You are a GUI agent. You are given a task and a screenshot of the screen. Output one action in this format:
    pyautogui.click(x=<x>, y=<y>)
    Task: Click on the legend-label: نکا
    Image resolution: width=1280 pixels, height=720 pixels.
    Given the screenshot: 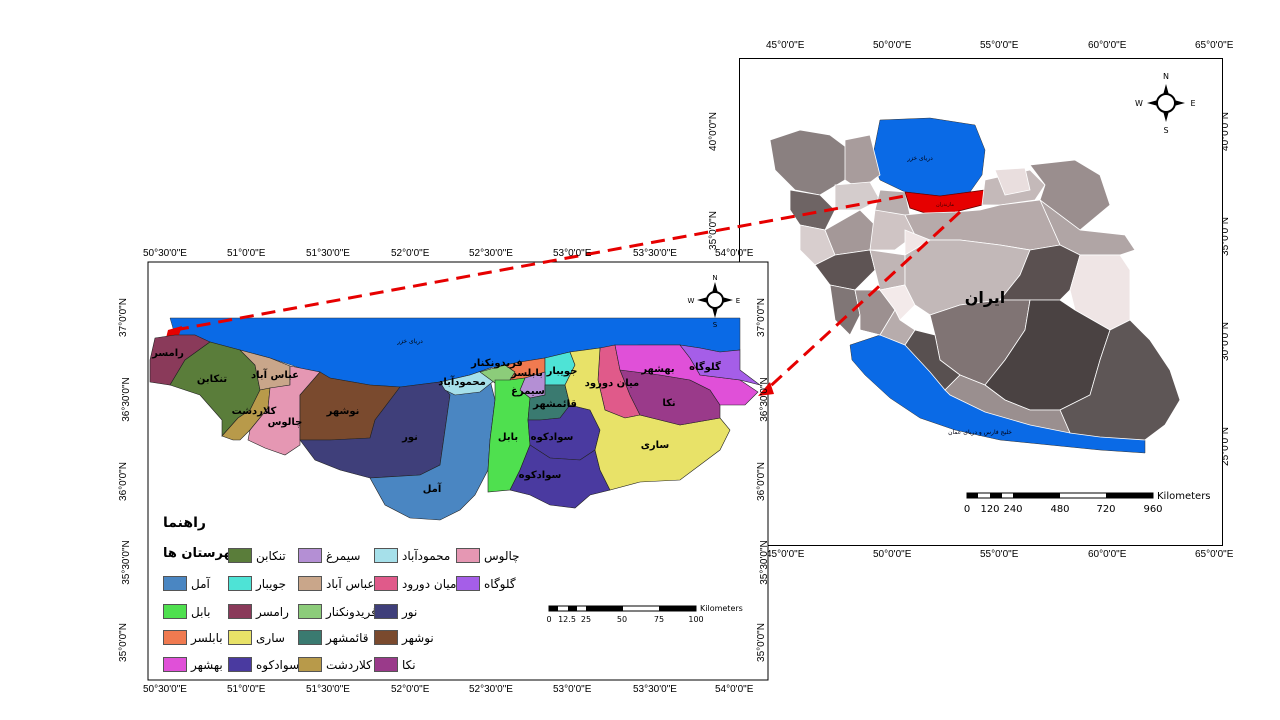 What is the action you would take?
    pyautogui.click(x=409, y=664)
    